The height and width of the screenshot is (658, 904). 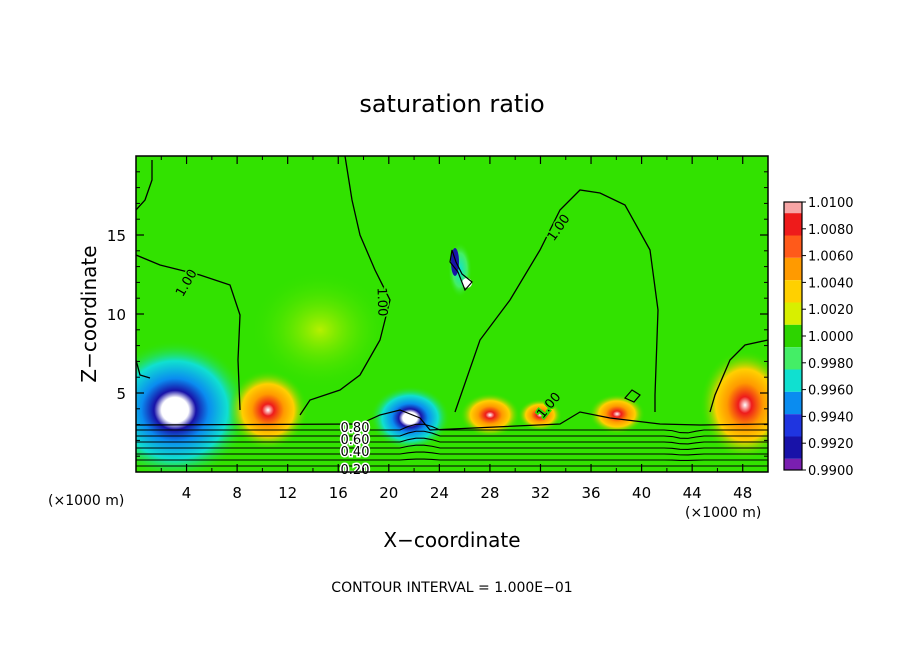 I want to click on x-tick-label: 28, so click(x=489, y=493).